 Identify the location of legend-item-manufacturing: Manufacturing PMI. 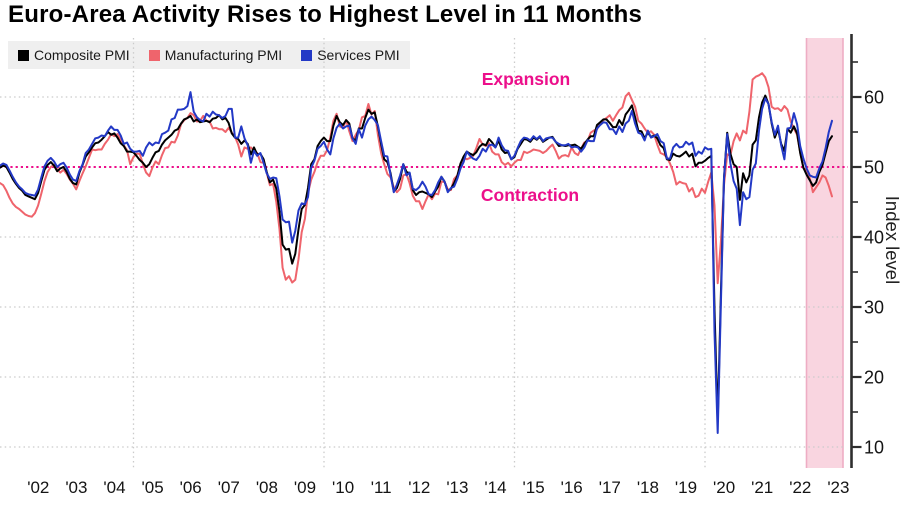
(215, 55).